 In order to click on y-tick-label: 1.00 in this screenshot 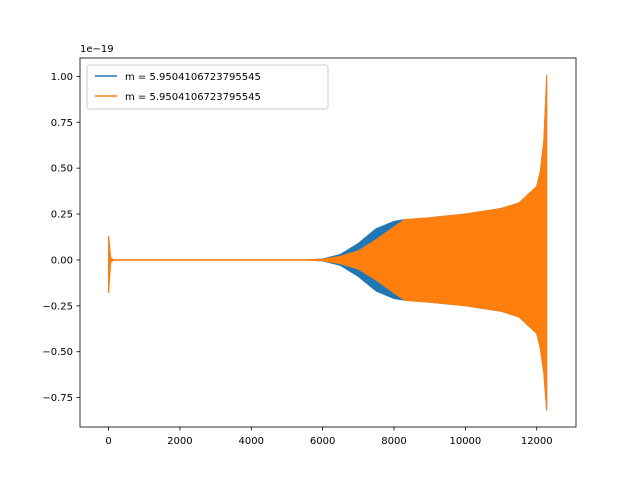, I will do `click(62, 77)`.